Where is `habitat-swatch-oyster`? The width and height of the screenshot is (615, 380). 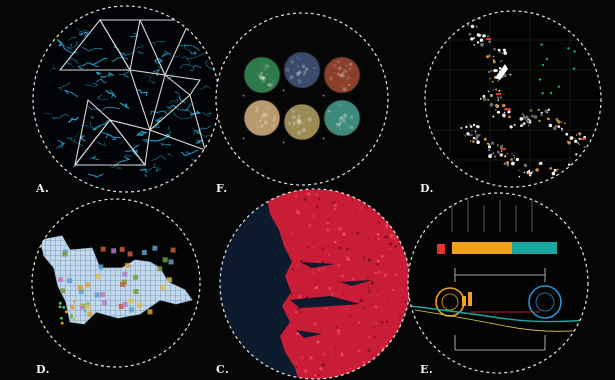
habitat-swatch-oyster is located at coordinates (302, 122).